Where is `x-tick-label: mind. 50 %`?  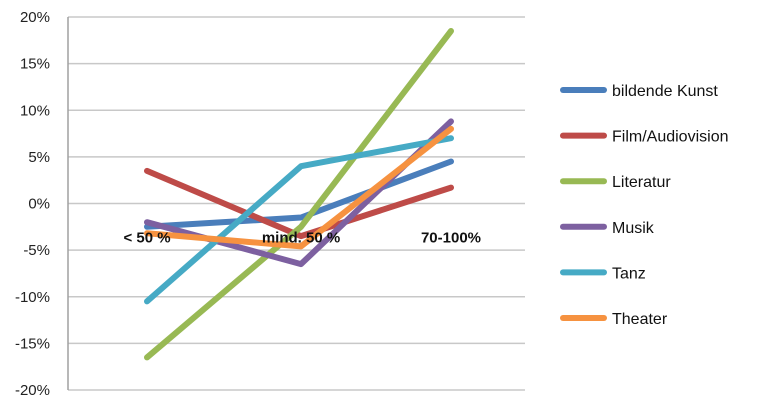
x-tick-label: mind. 50 % is located at coordinates (301, 238).